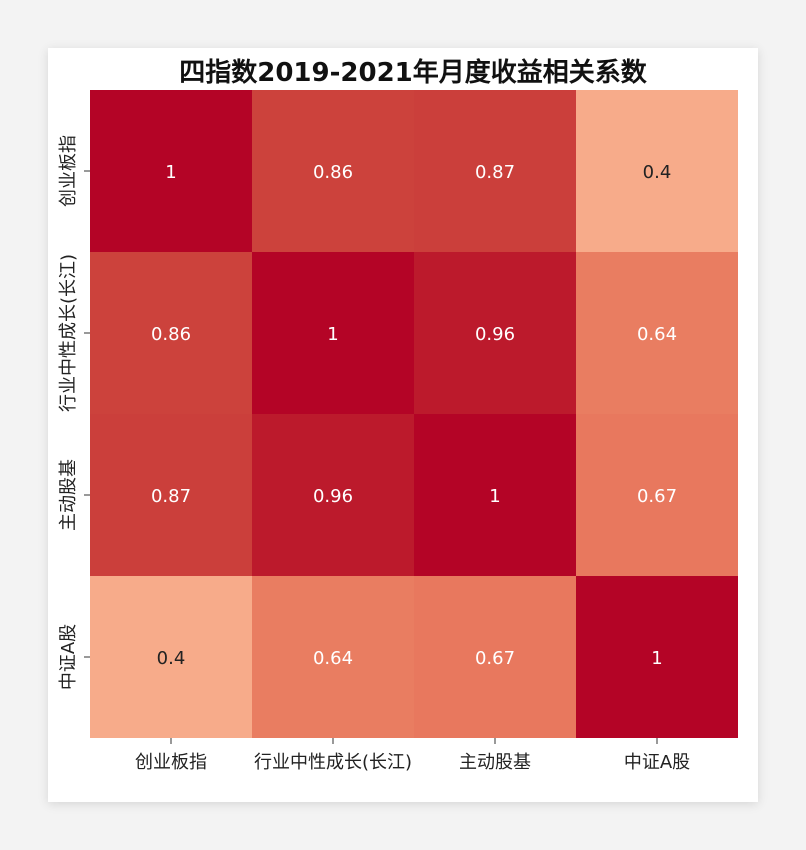 The height and width of the screenshot is (850, 806). What do you see at coordinates (333, 762) in the screenshot?
I see `x-tick-label: 行业中性成长(长江)` at bounding box center [333, 762].